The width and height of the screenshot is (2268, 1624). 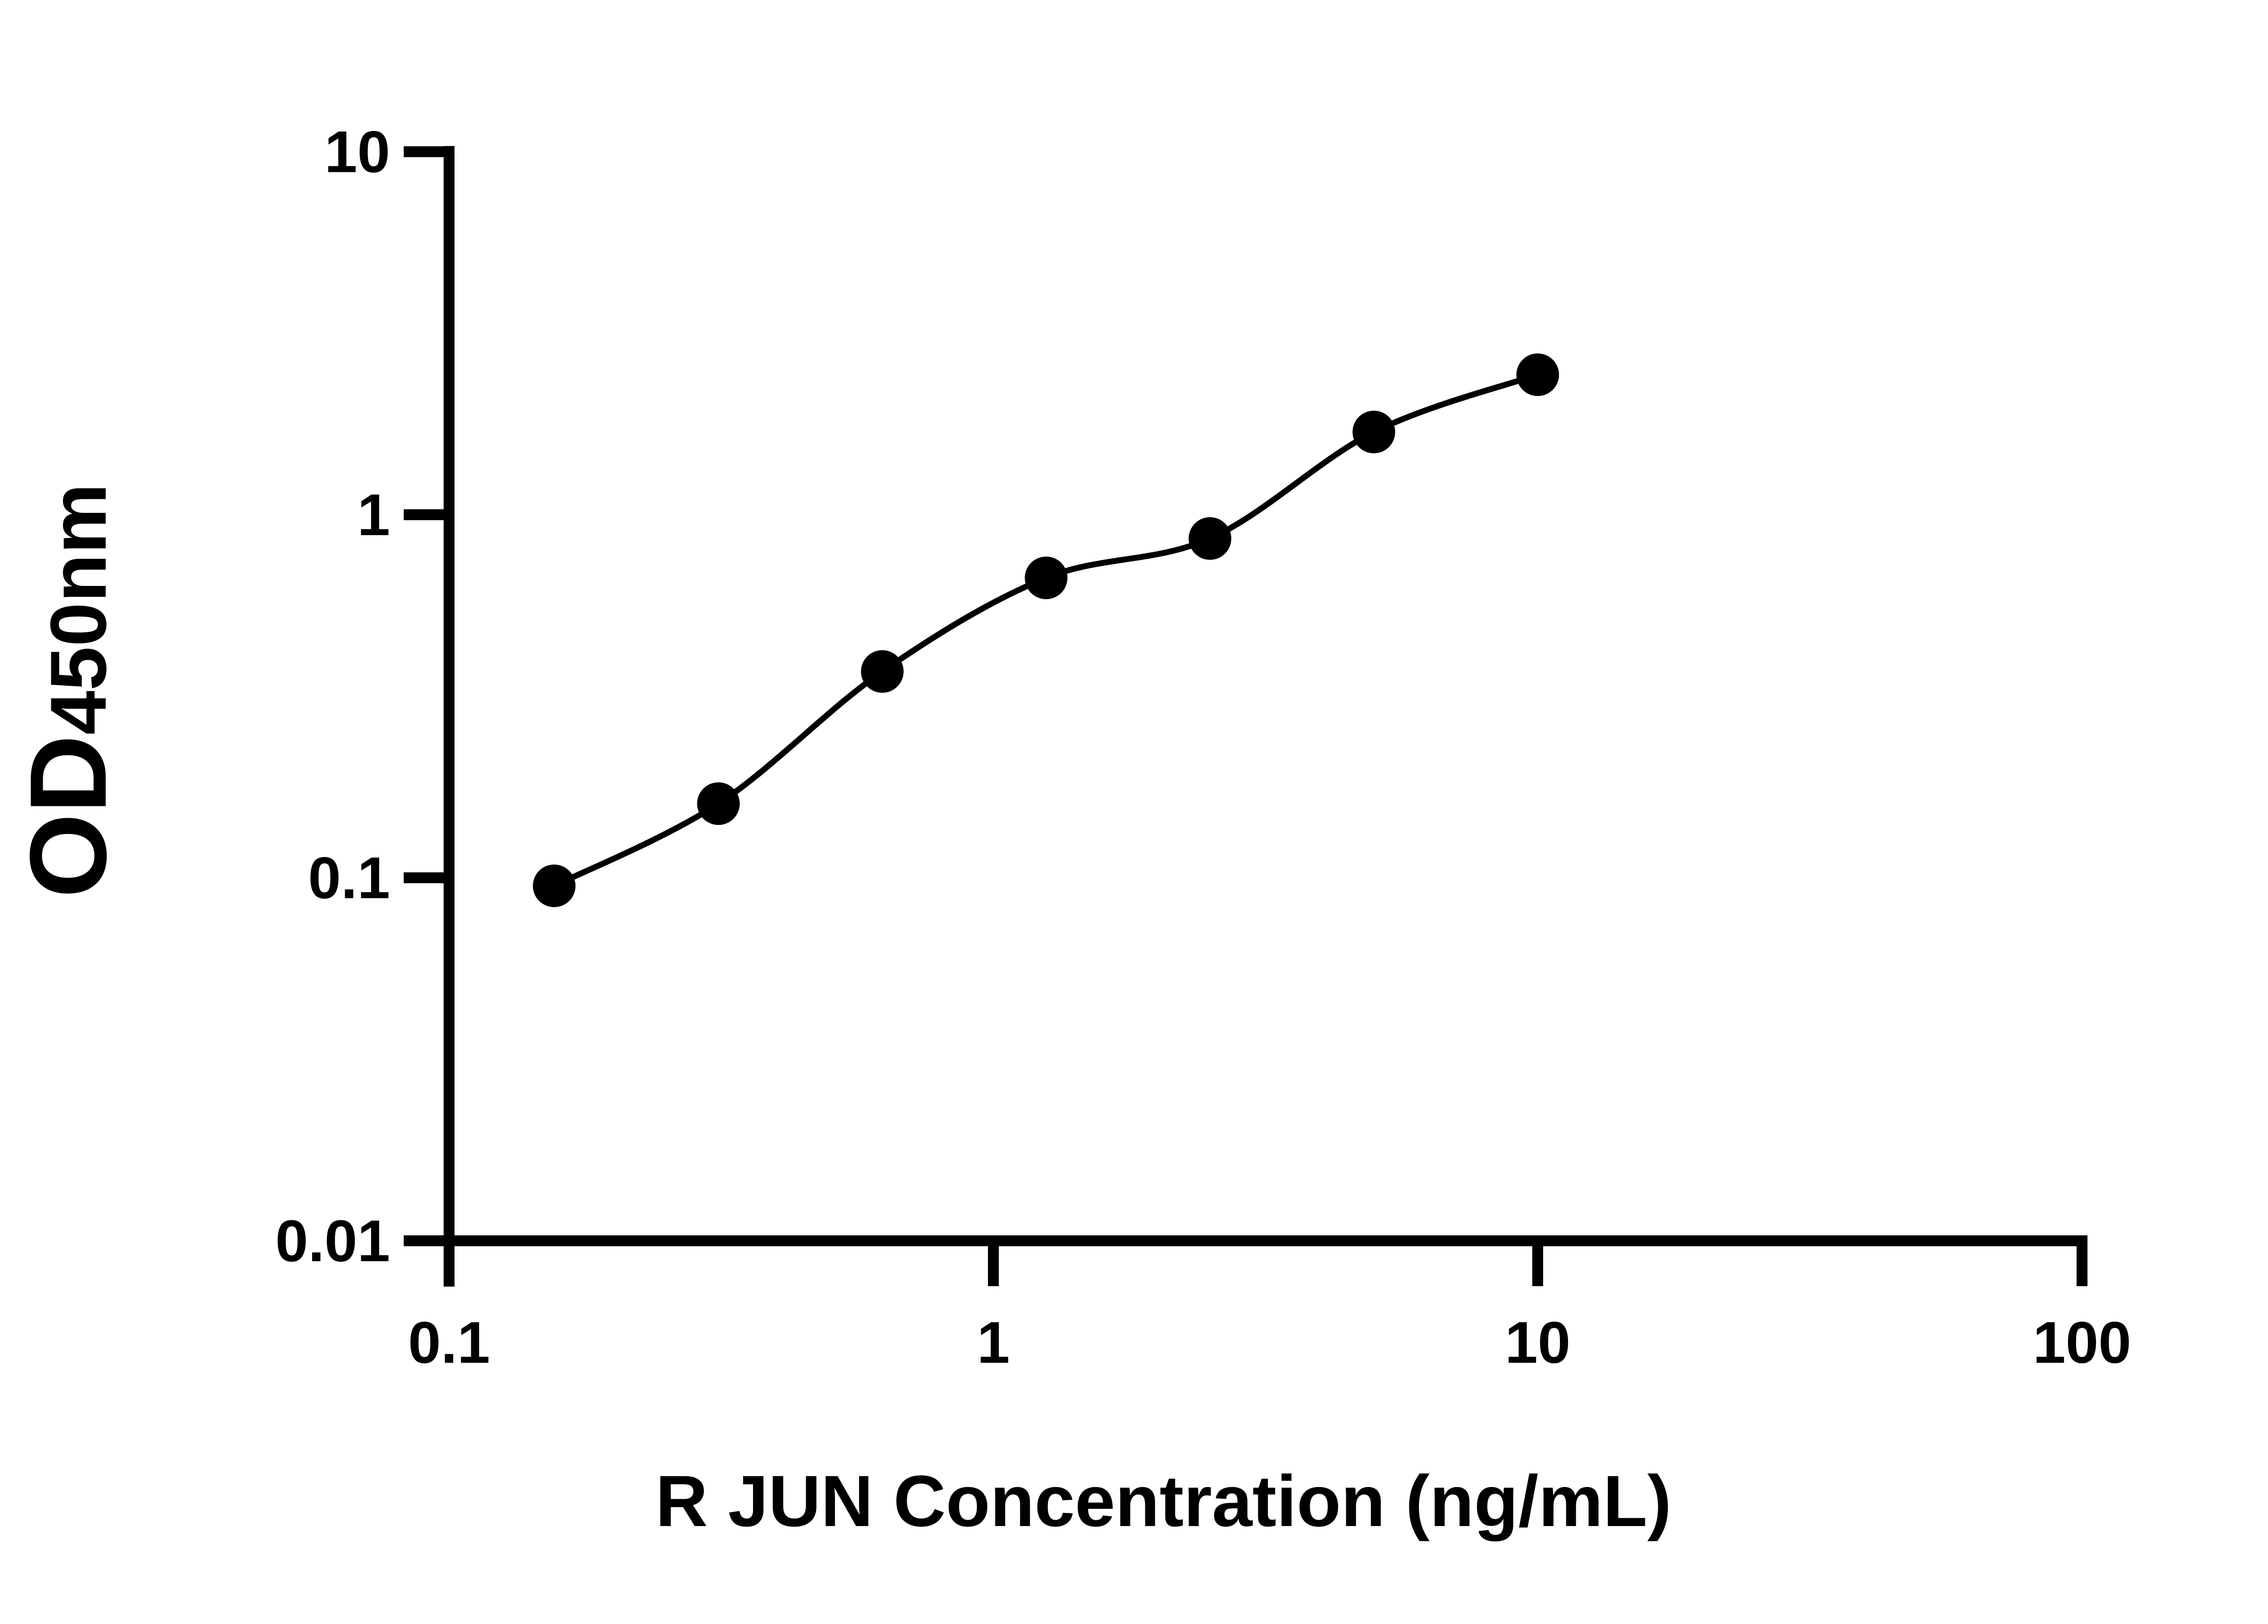 What do you see at coordinates (349, 878) in the screenshot?
I see `y-tick-label: 0.1` at bounding box center [349, 878].